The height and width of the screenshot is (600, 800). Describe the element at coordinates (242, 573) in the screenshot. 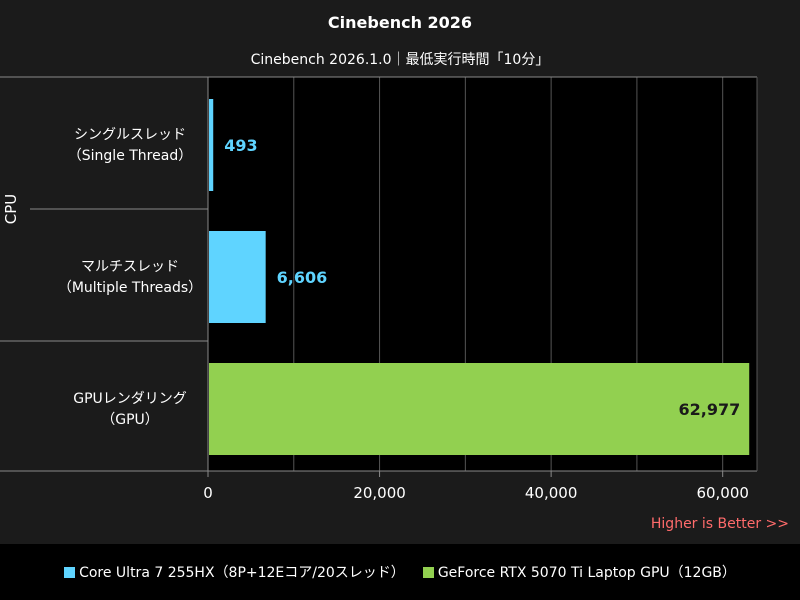

I see `legend-label-cpu: Core Ultra 7 255HX（8P+12Eコア/20スレッド）` at that location.